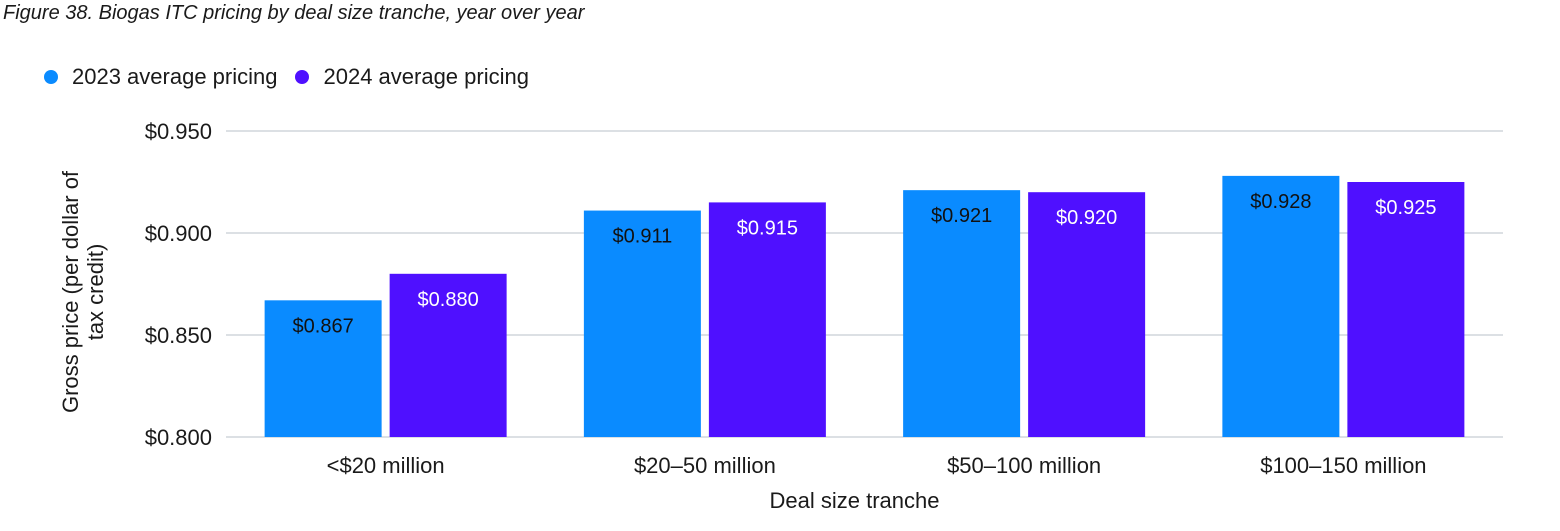 This screenshot has width=1560, height=531. What do you see at coordinates (323, 326) in the screenshot?
I see `data-label-2023-0: $0.867` at bounding box center [323, 326].